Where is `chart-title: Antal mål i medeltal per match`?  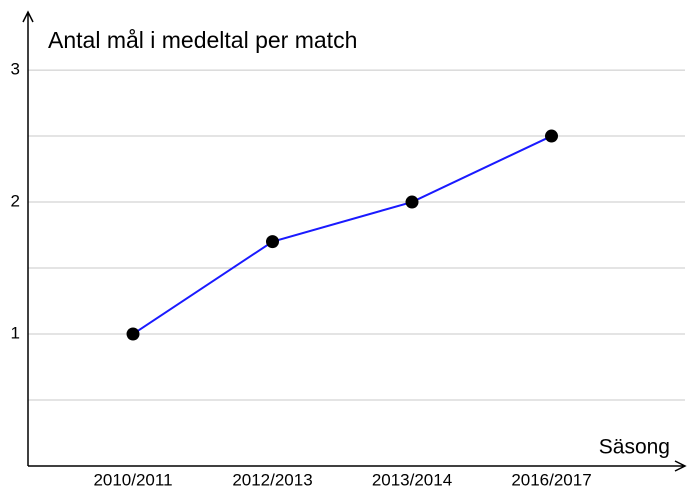 chart-title: Antal mål i medeltal per match is located at coordinates (202, 40).